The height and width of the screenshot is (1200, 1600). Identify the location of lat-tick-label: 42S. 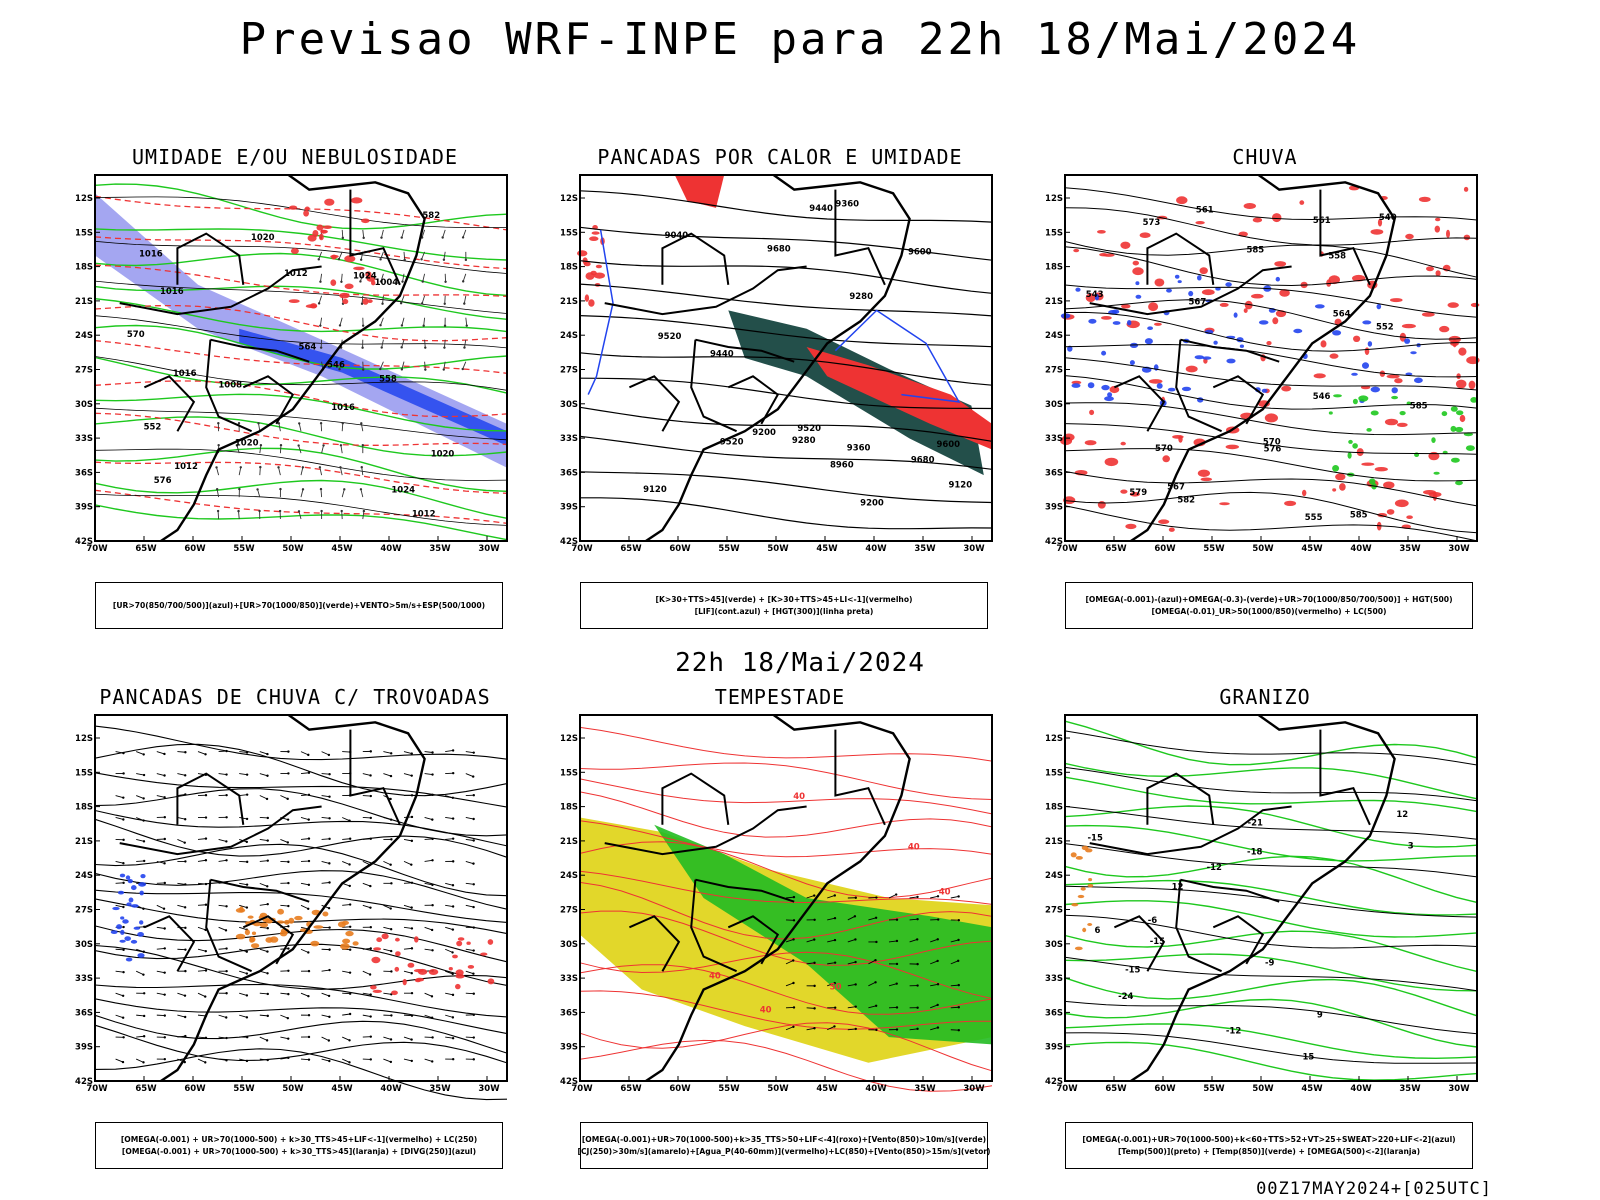
(84, 1082).